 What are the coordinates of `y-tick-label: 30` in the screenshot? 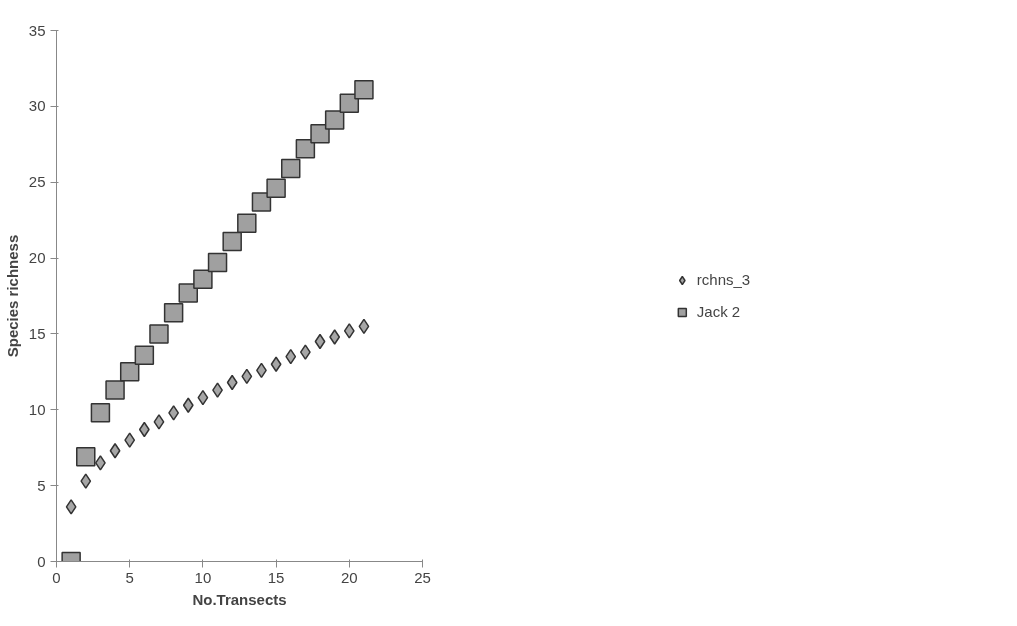 It's located at (37, 106).